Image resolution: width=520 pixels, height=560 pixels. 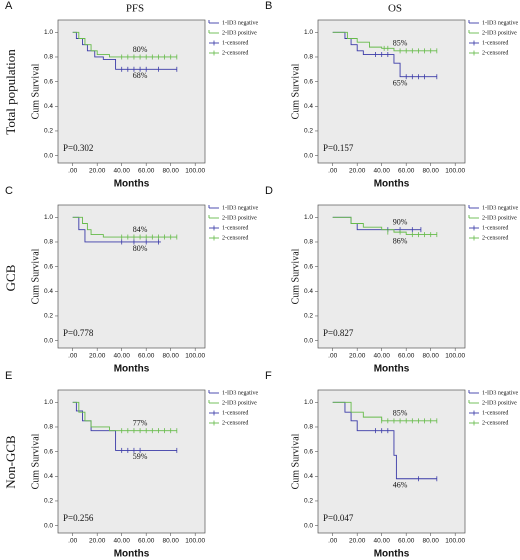 I want to click on panel-label: D, so click(x=269, y=191).